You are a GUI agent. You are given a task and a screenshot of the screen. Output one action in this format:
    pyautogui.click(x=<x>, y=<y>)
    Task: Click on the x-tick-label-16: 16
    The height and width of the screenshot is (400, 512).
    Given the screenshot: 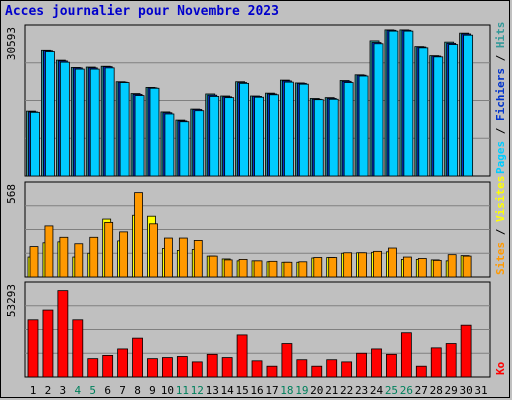 What is the action you would take?
    pyautogui.click(x=256, y=390)
    